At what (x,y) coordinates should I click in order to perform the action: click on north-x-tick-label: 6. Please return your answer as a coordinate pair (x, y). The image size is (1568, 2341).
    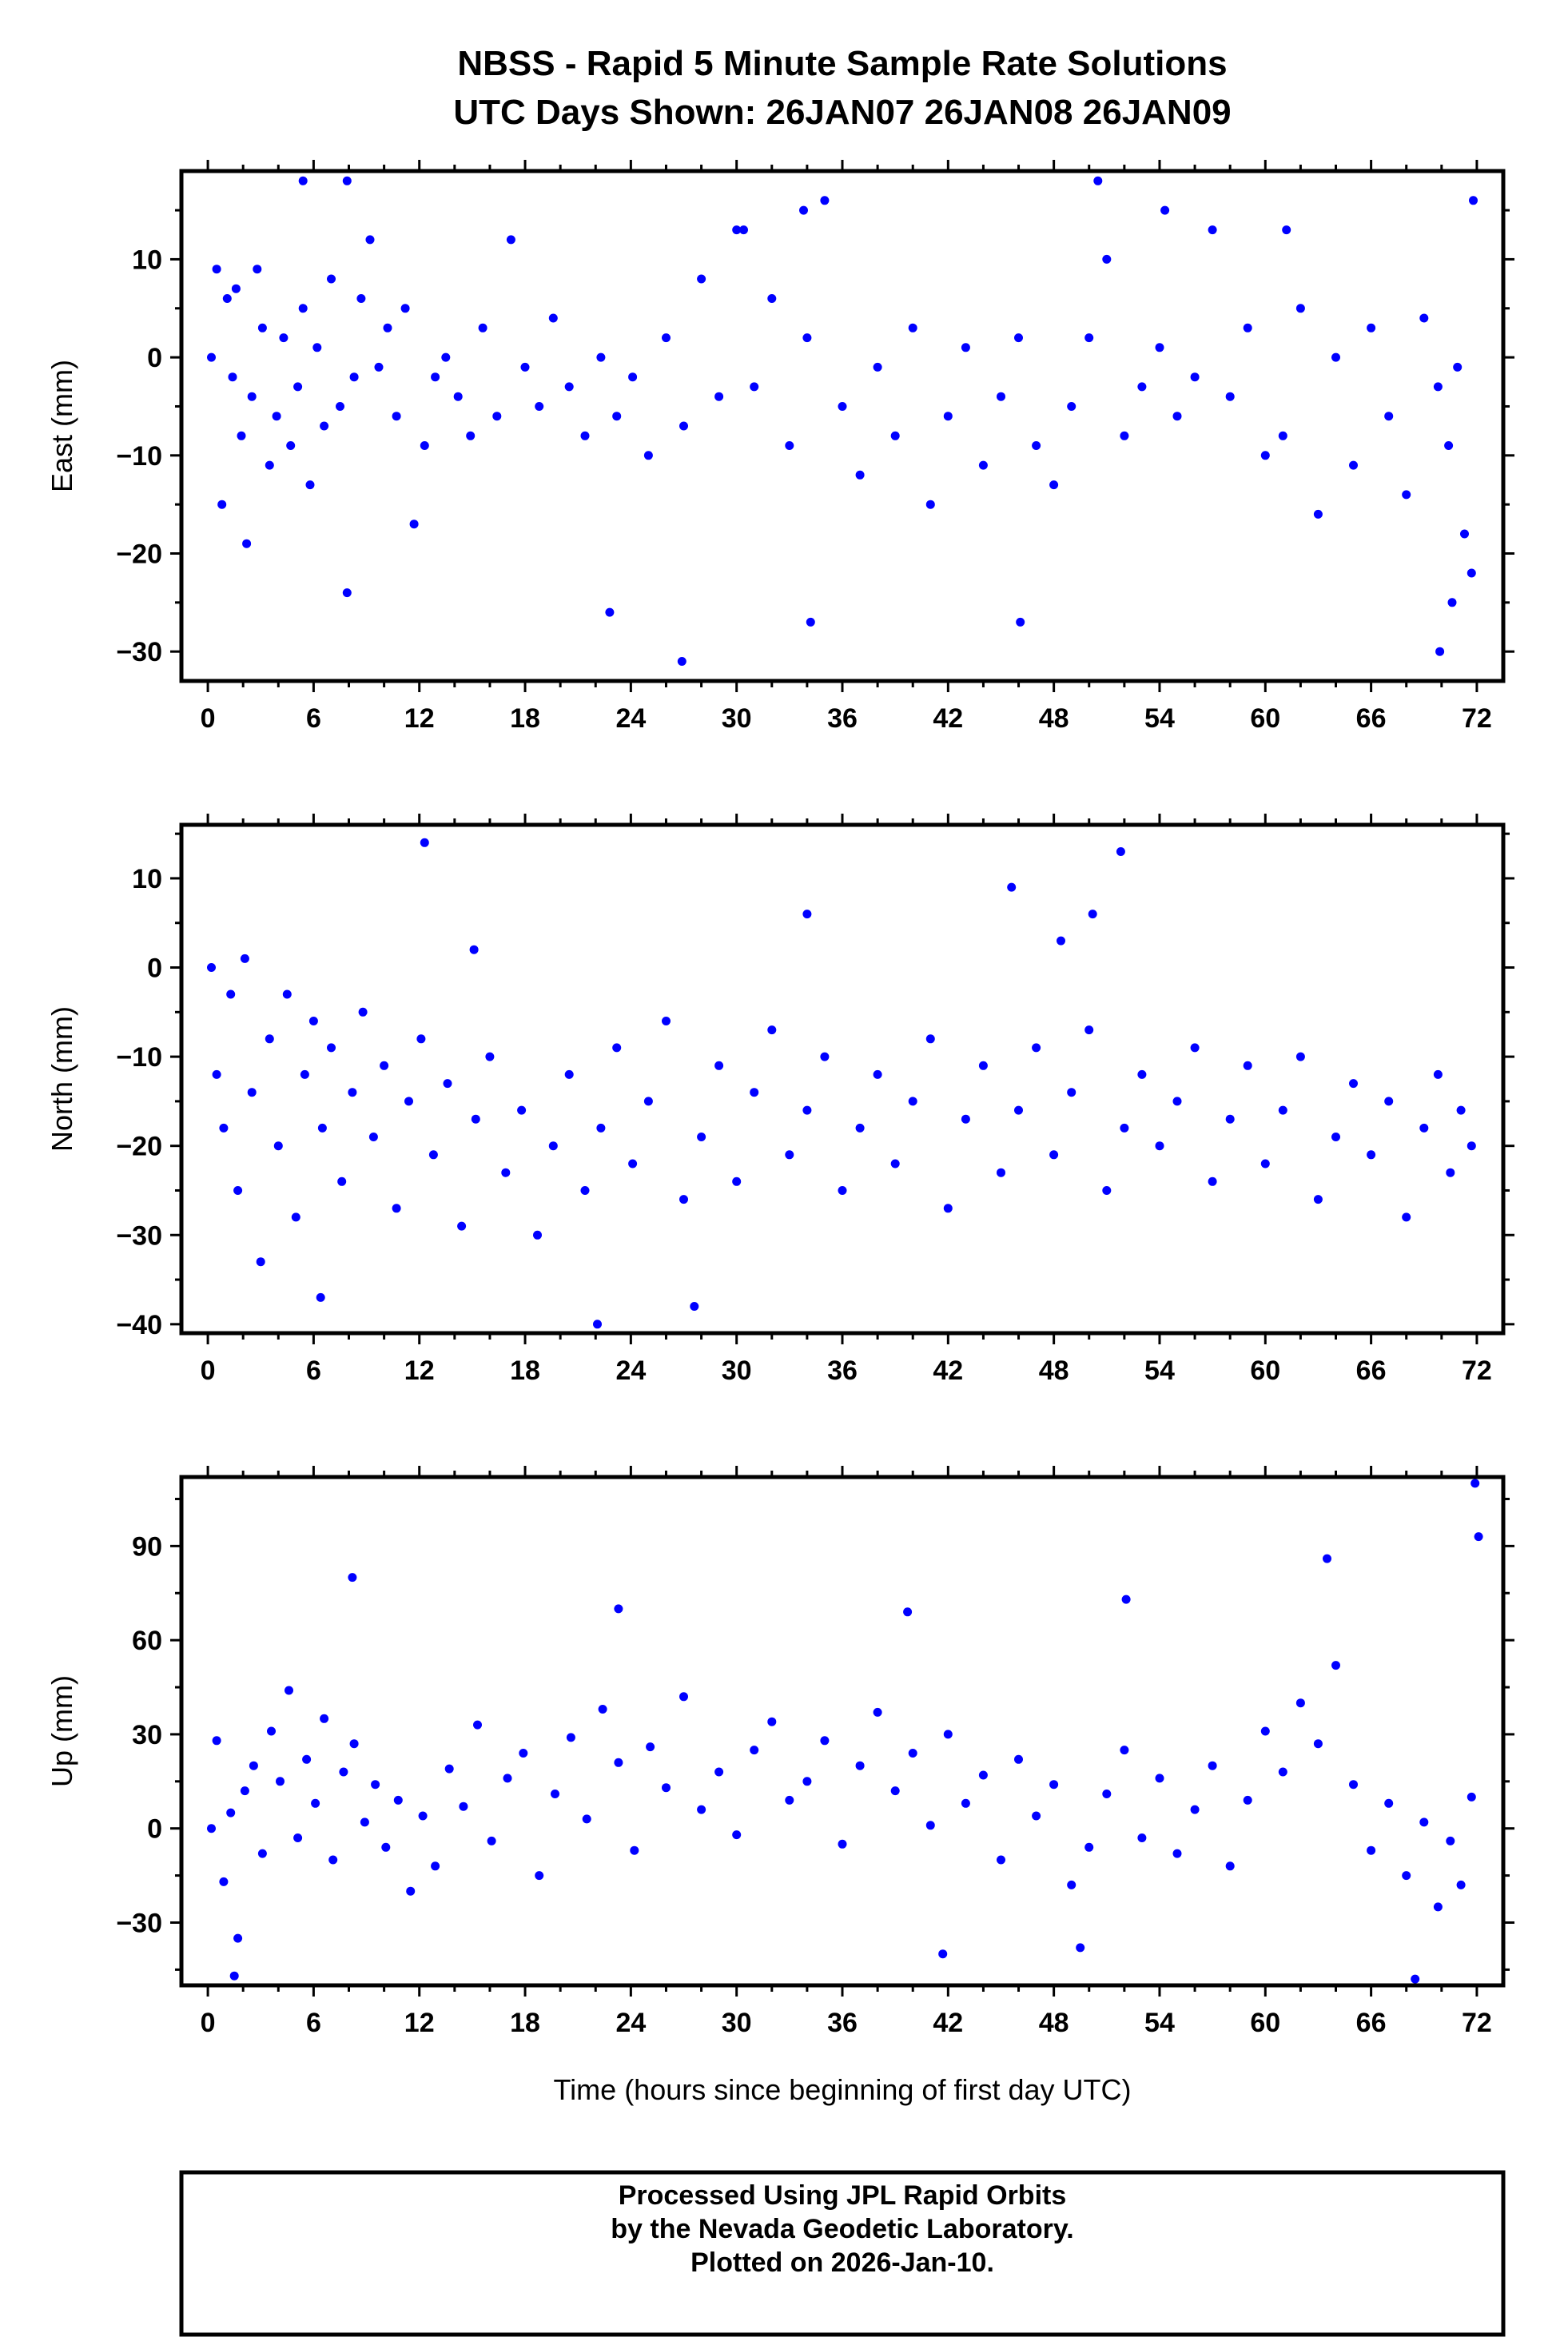
    Looking at the image, I should click on (313, 1371).